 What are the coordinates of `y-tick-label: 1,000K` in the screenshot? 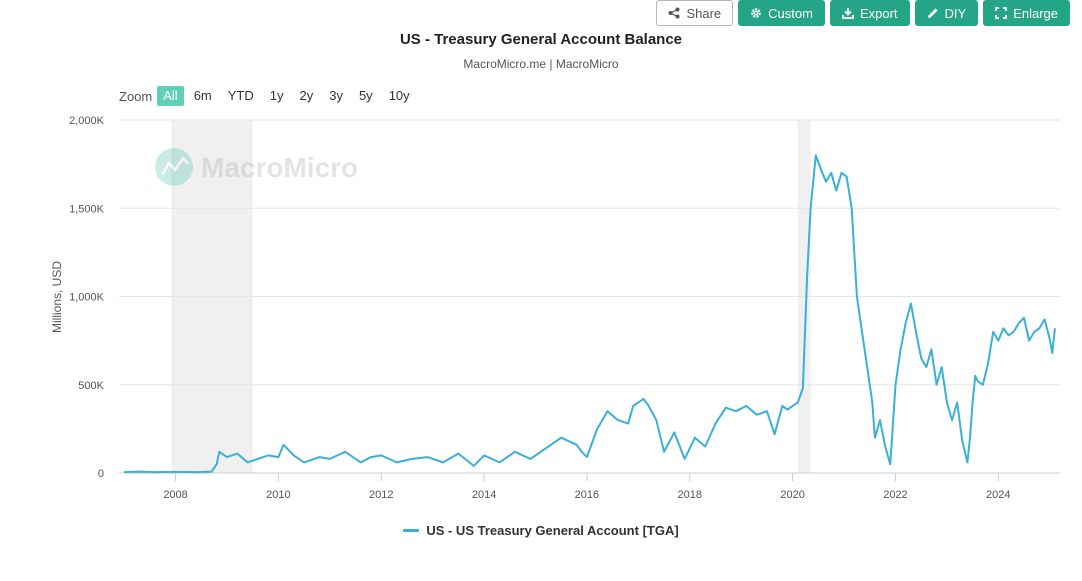 It's located at (87, 298).